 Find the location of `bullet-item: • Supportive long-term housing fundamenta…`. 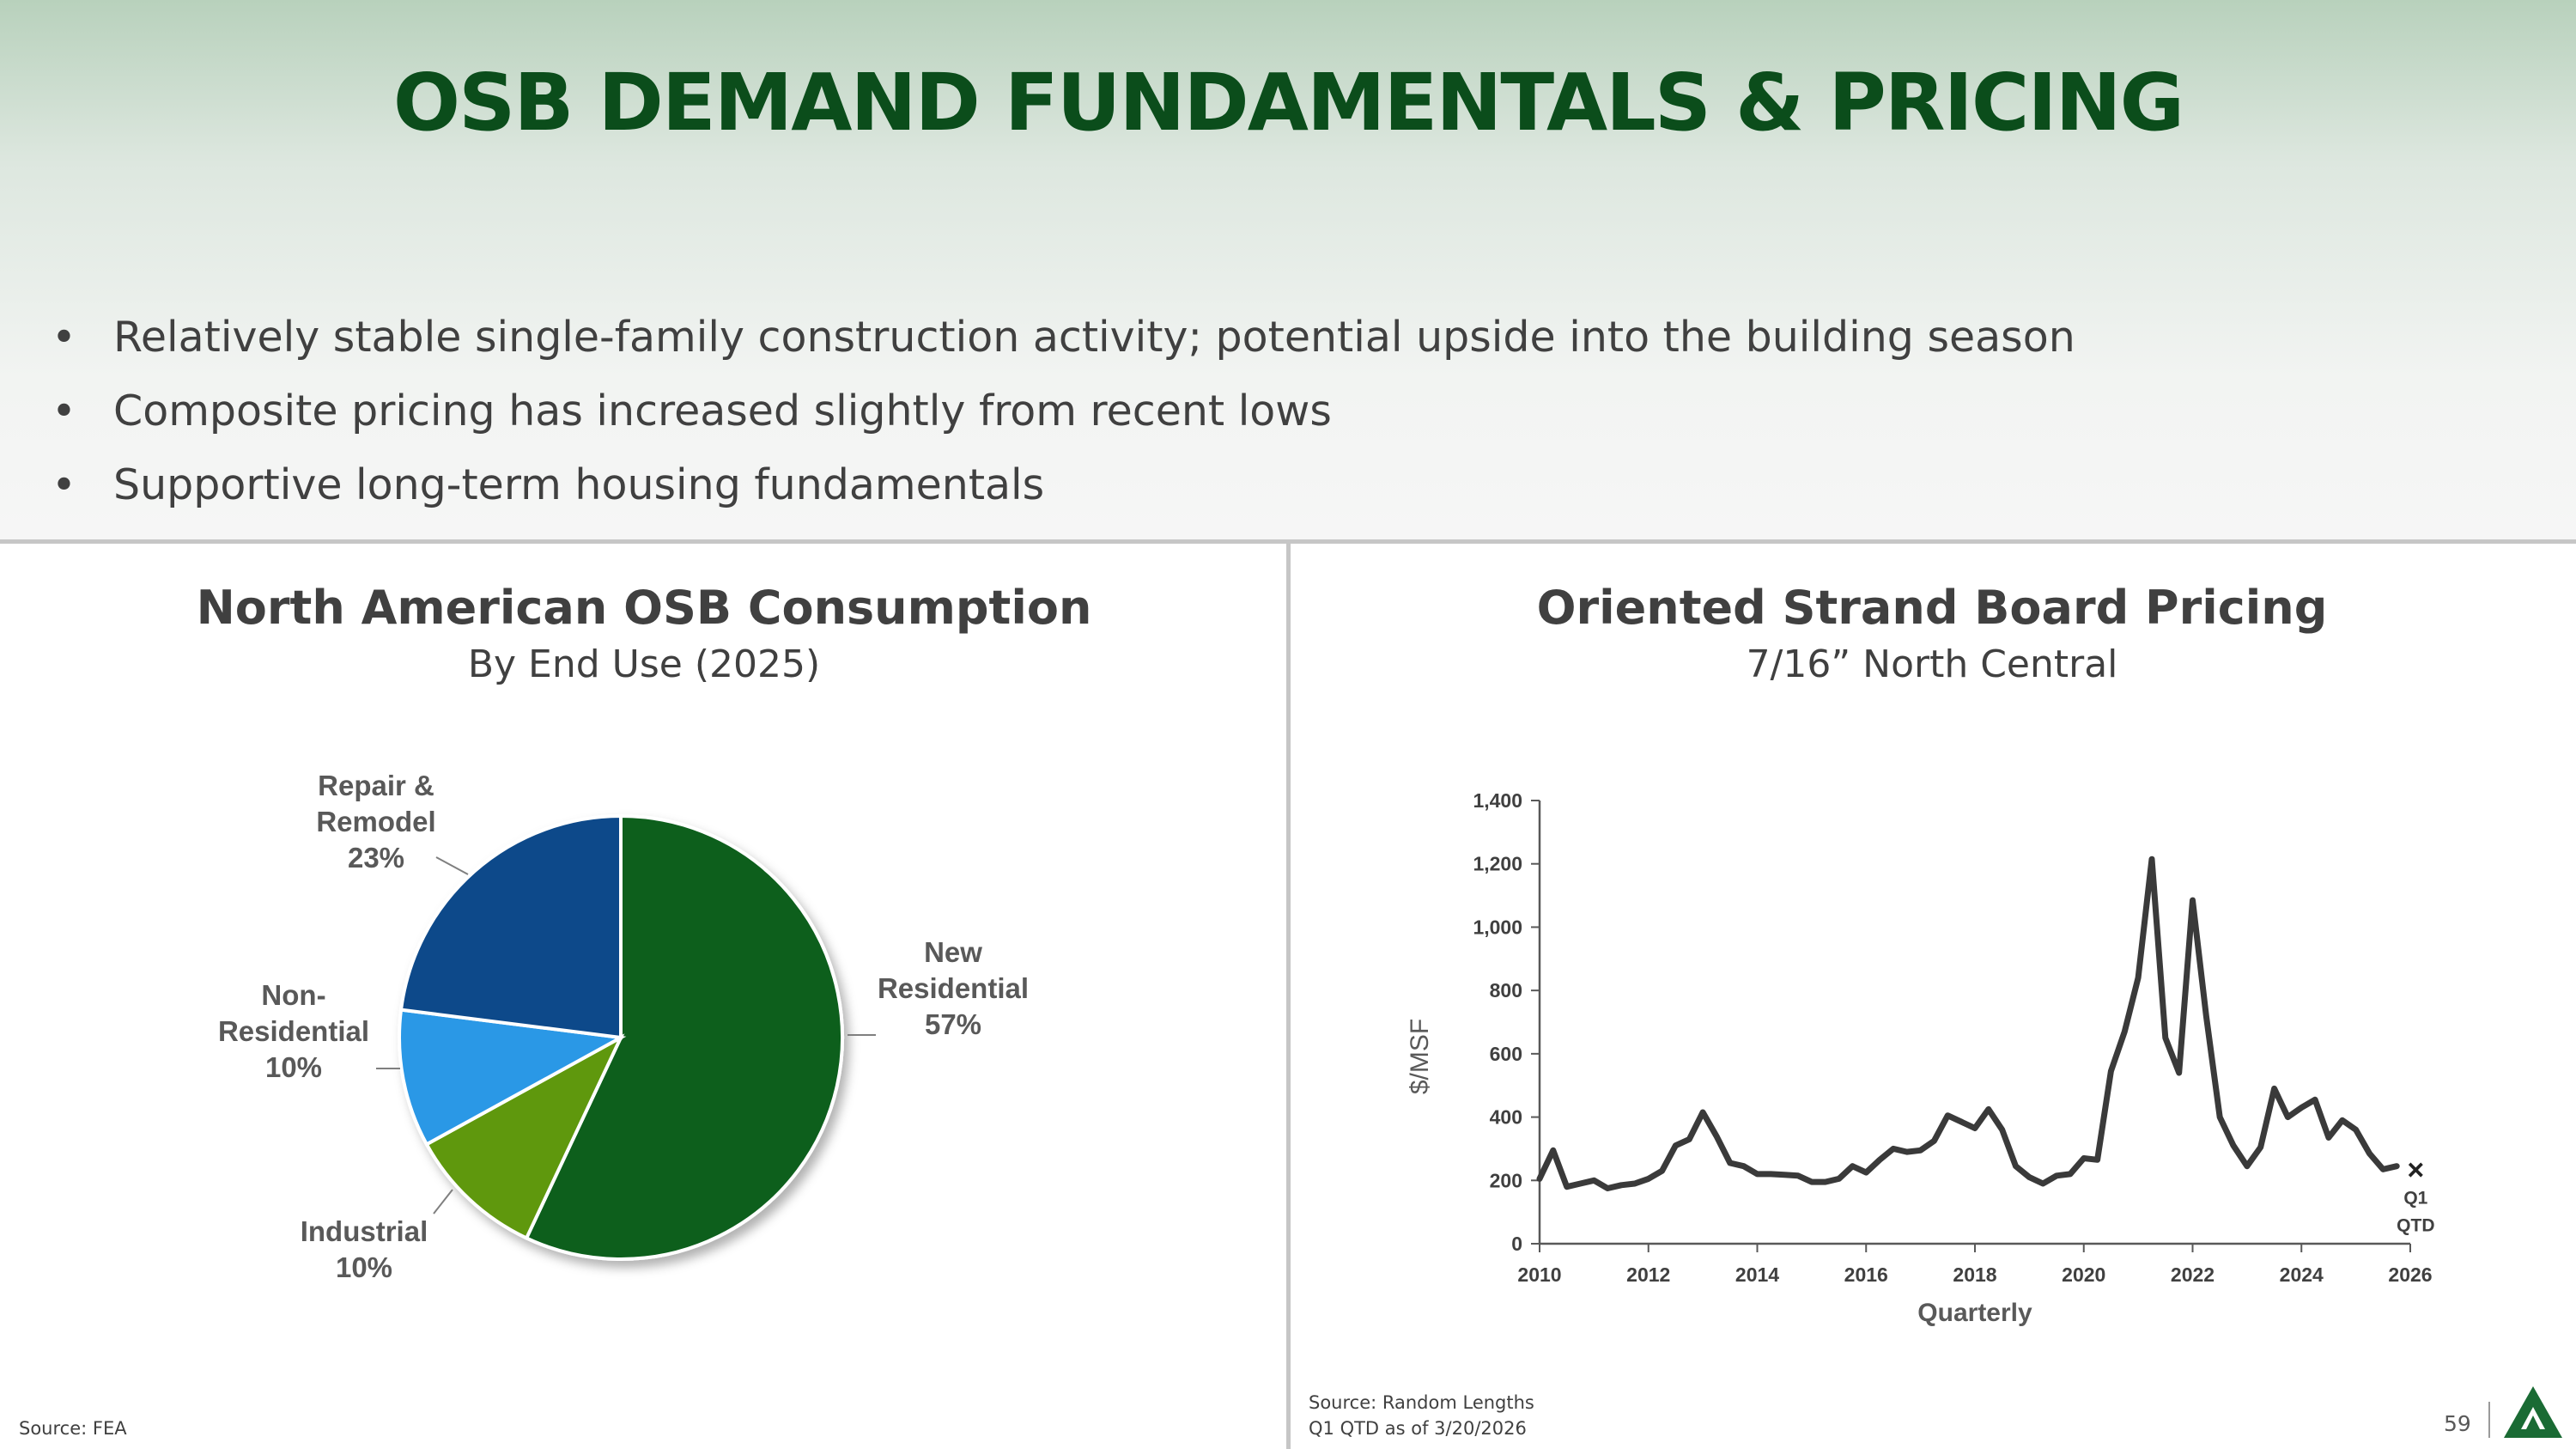

bullet-item: • Supportive long-term housing fundamenta… is located at coordinates (1063, 490).